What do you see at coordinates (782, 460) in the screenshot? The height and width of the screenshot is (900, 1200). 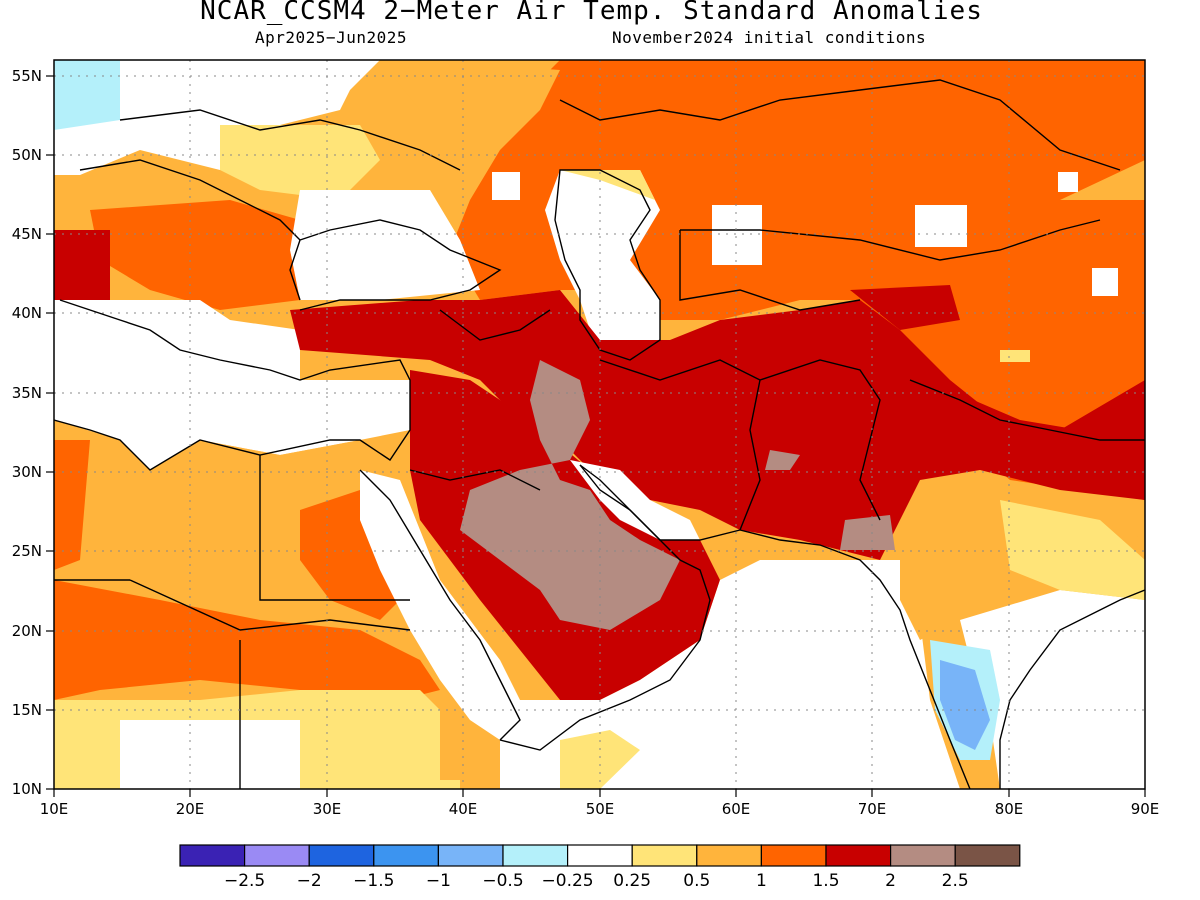 I see `anomaly-2-5-afghanistan` at bounding box center [782, 460].